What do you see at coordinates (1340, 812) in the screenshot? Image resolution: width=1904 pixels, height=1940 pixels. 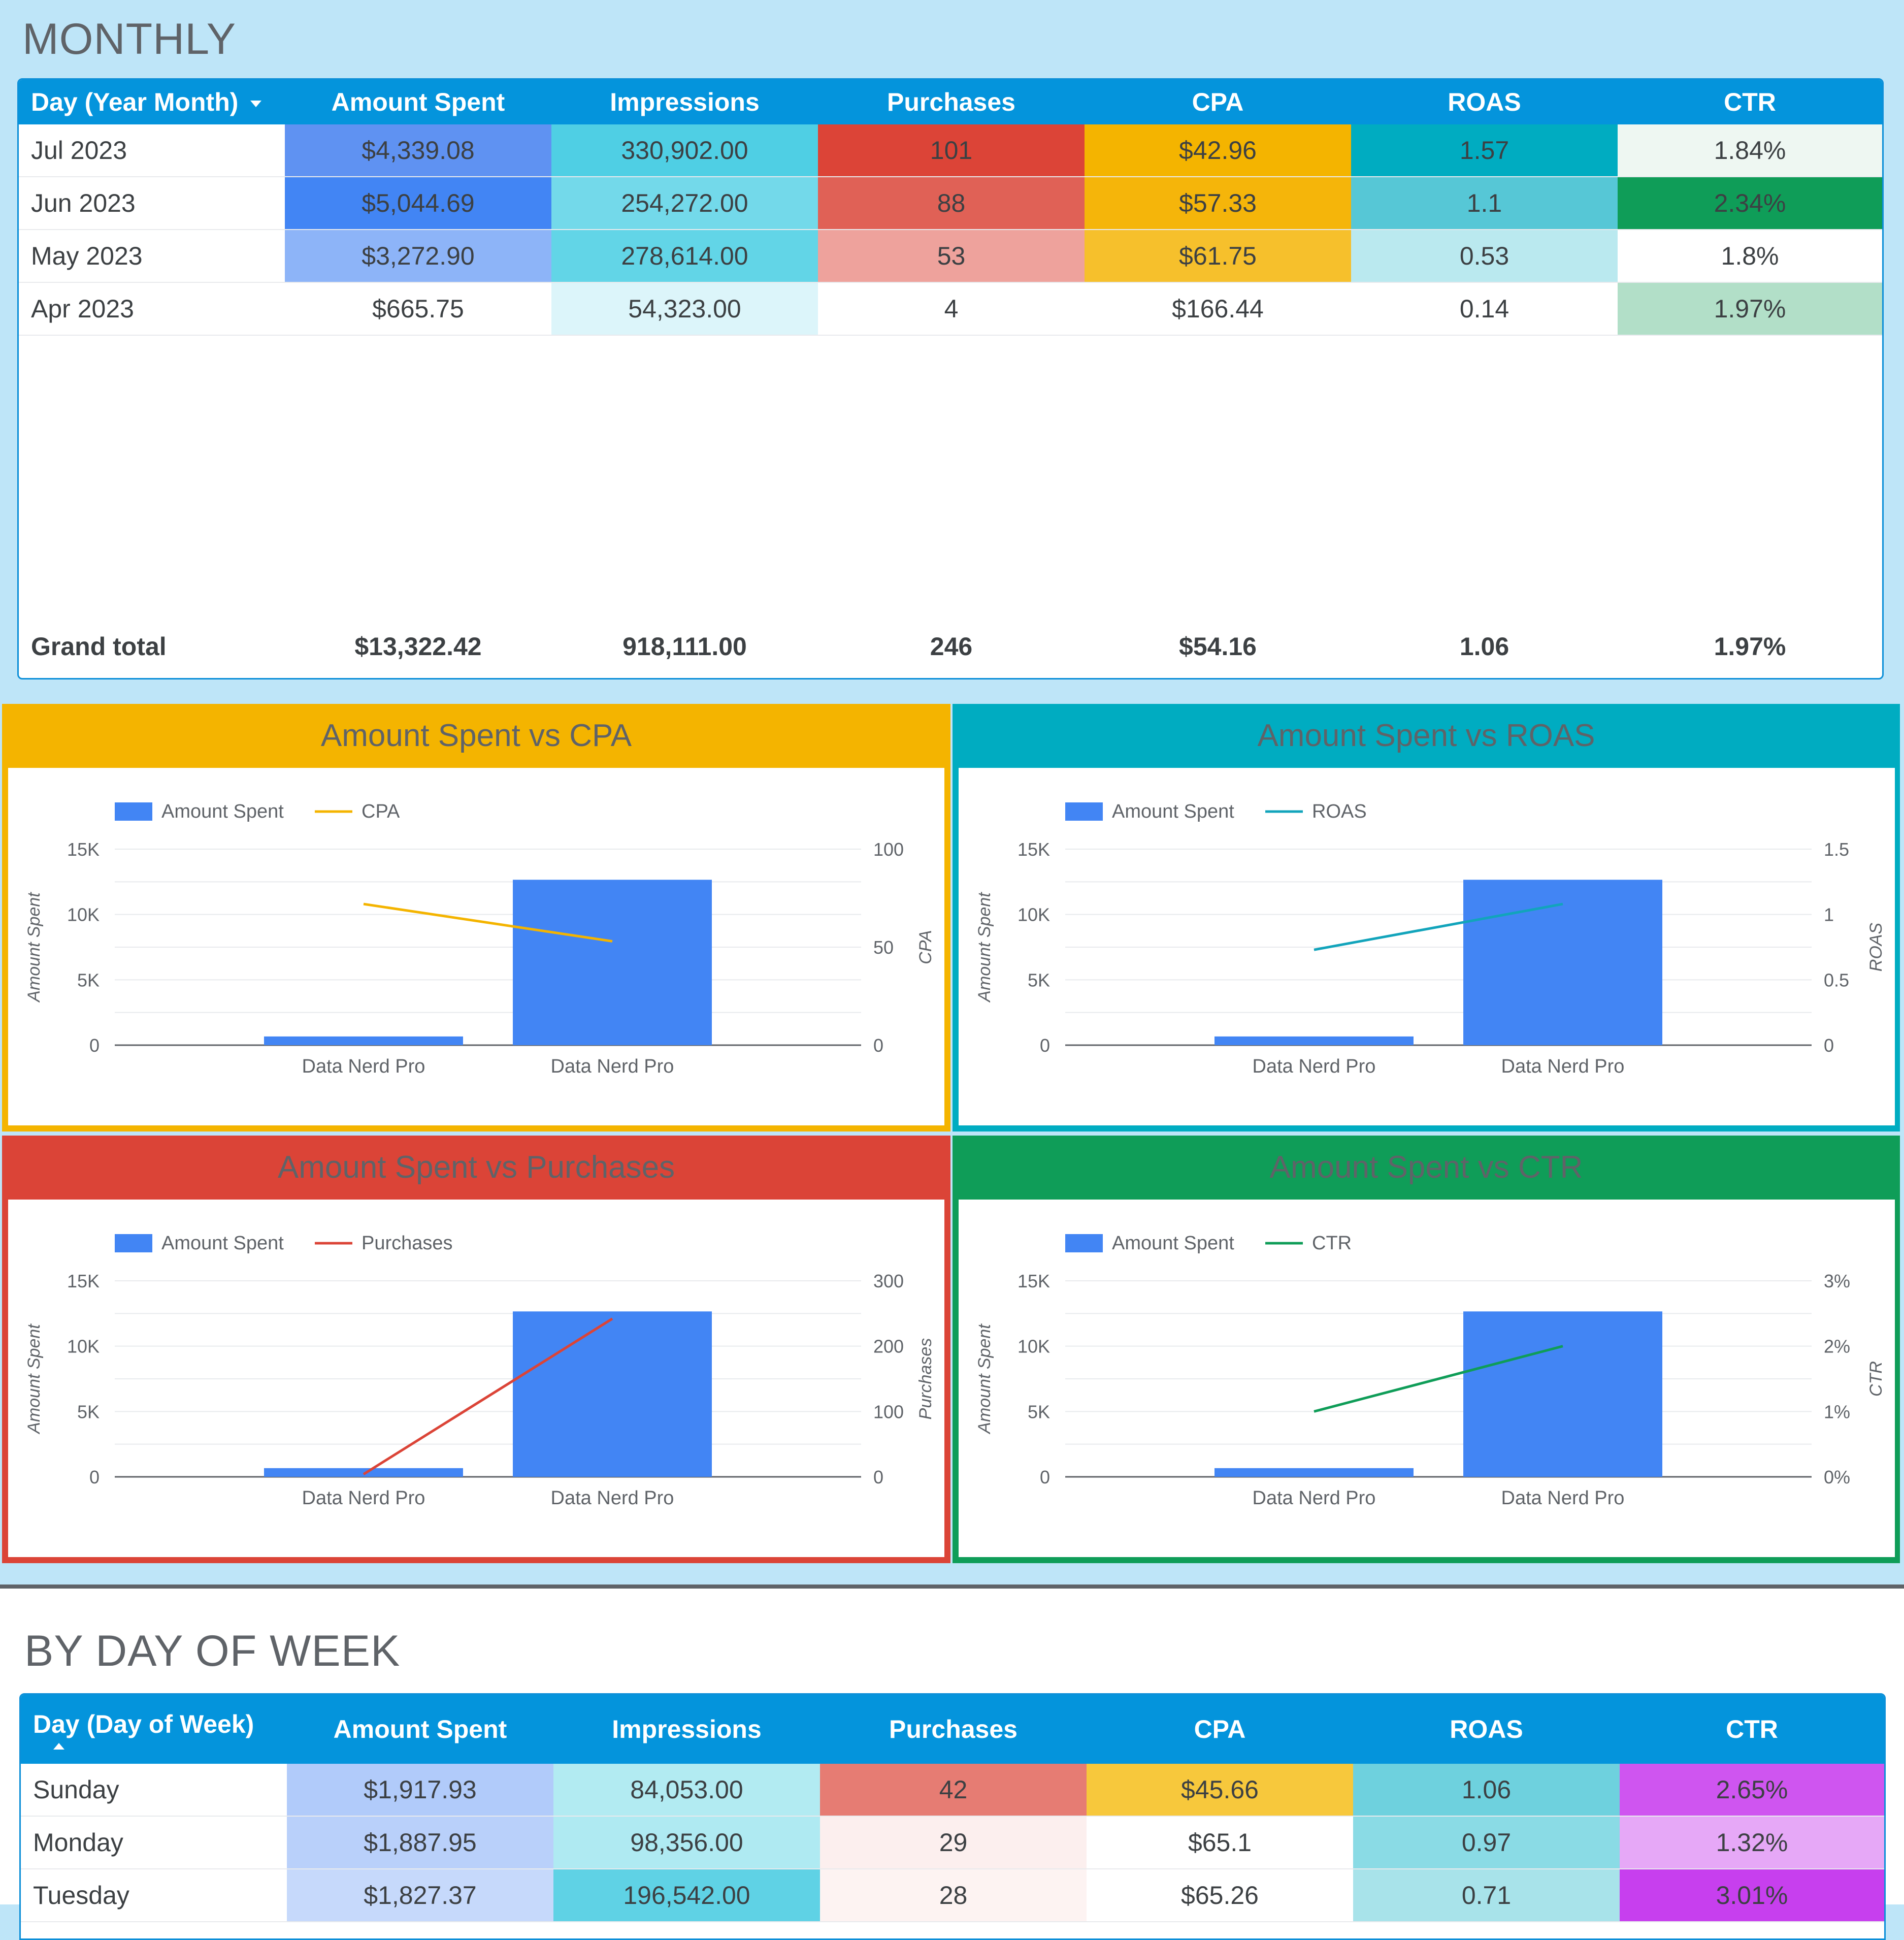 I see `legend-label-line: ROAS` at bounding box center [1340, 812].